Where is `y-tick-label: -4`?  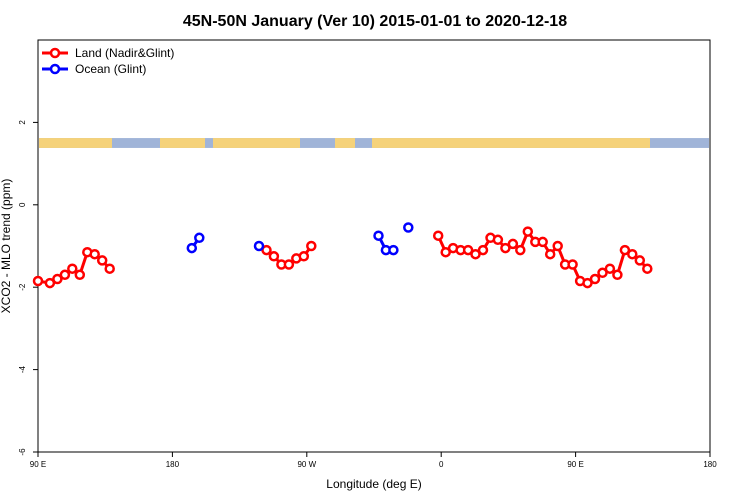 y-tick-label: -4 is located at coordinates (22, 369).